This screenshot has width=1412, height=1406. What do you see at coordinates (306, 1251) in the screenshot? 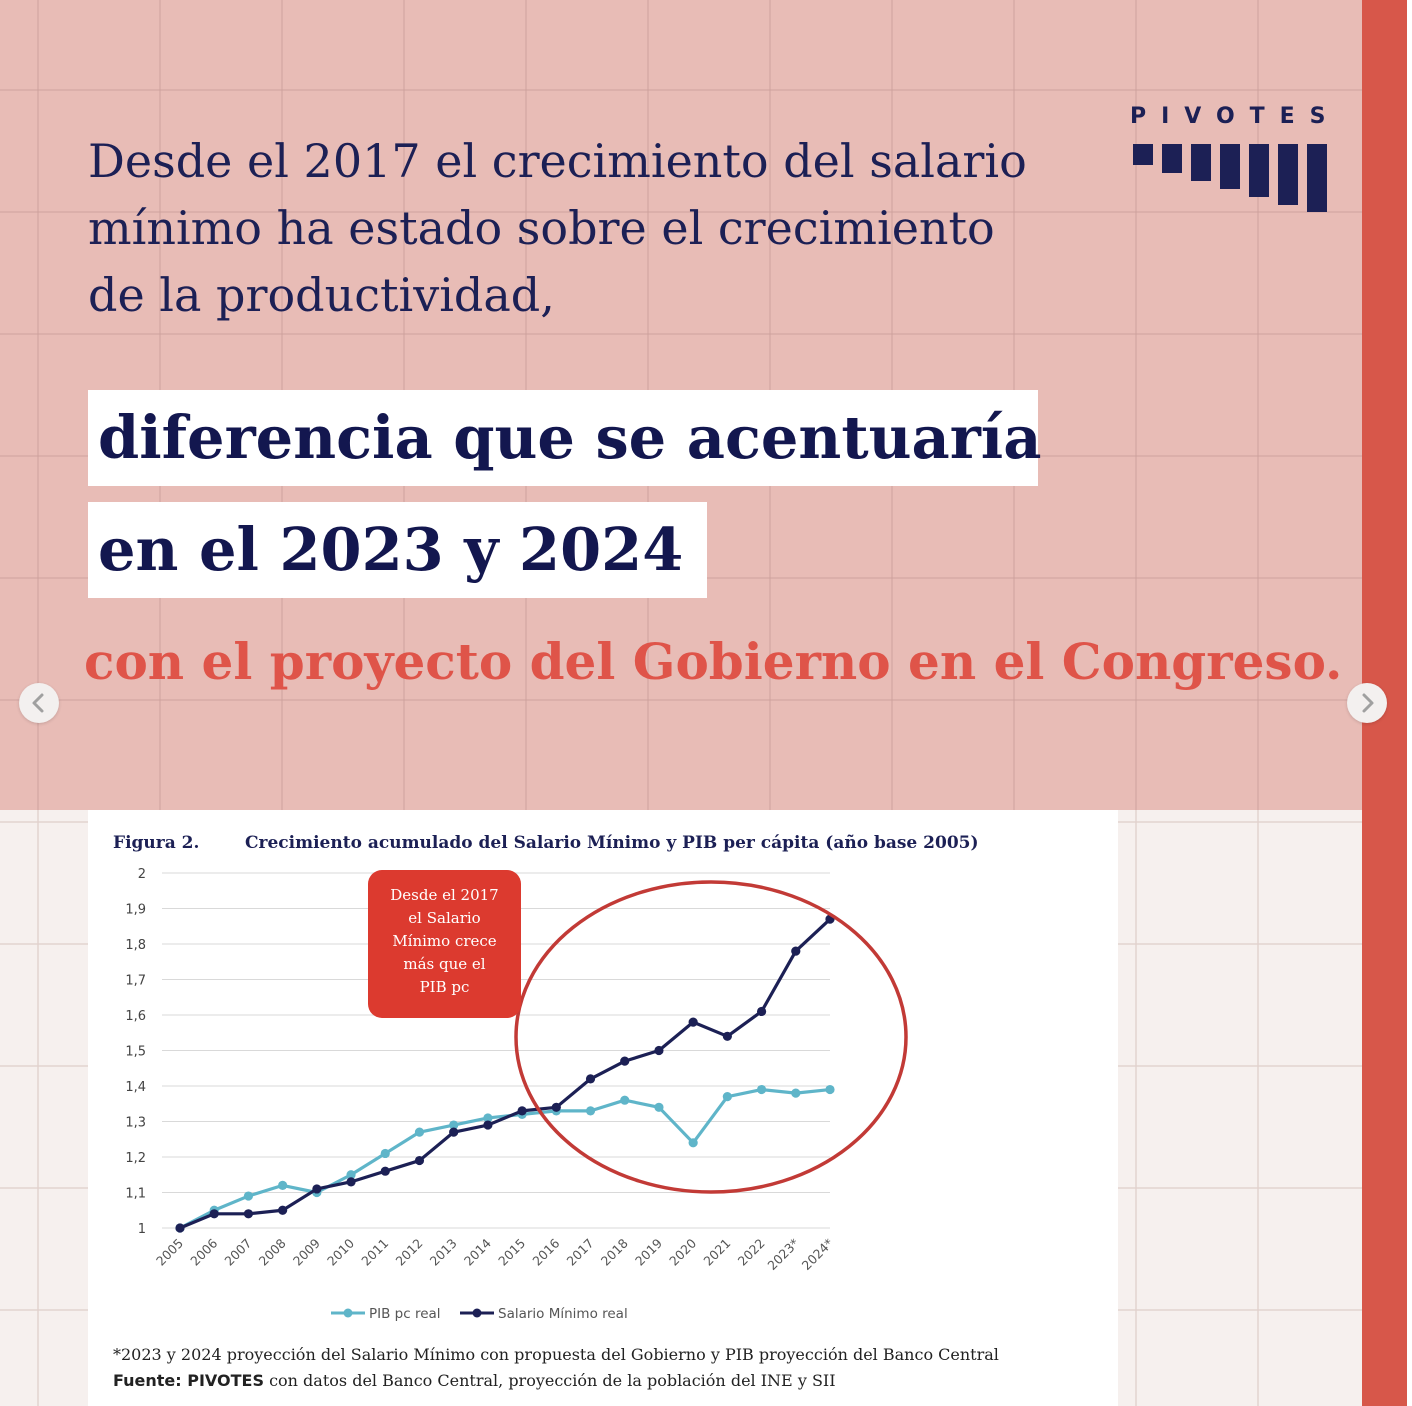
I see `x-tick-label: 2009` at bounding box center [306, 1251].